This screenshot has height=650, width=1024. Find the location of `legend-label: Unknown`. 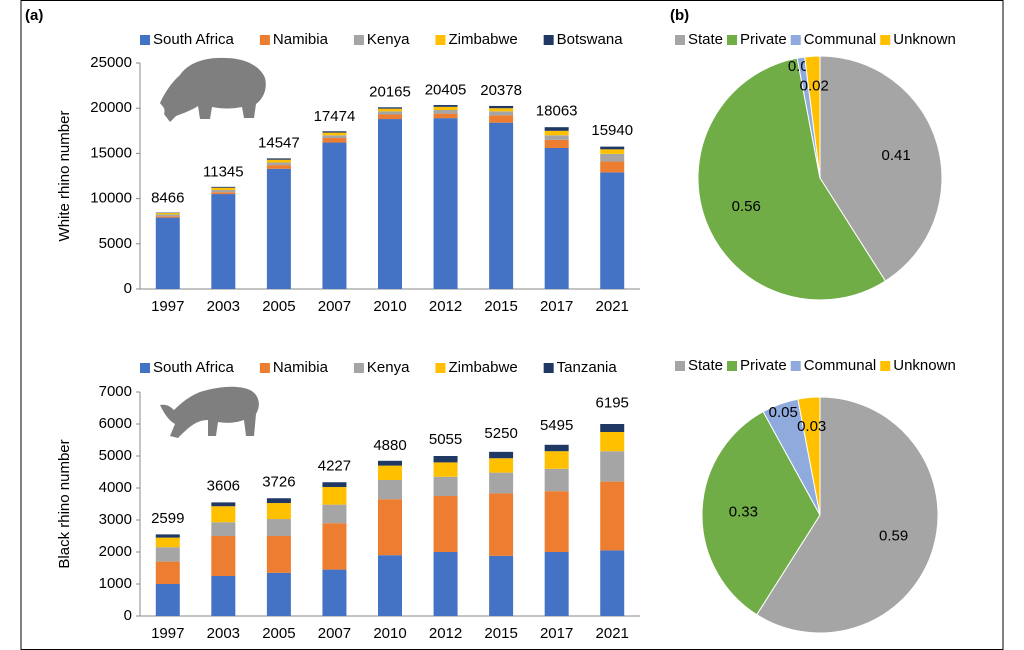

legend-label: Unknown is located at coordinates (924, 365).